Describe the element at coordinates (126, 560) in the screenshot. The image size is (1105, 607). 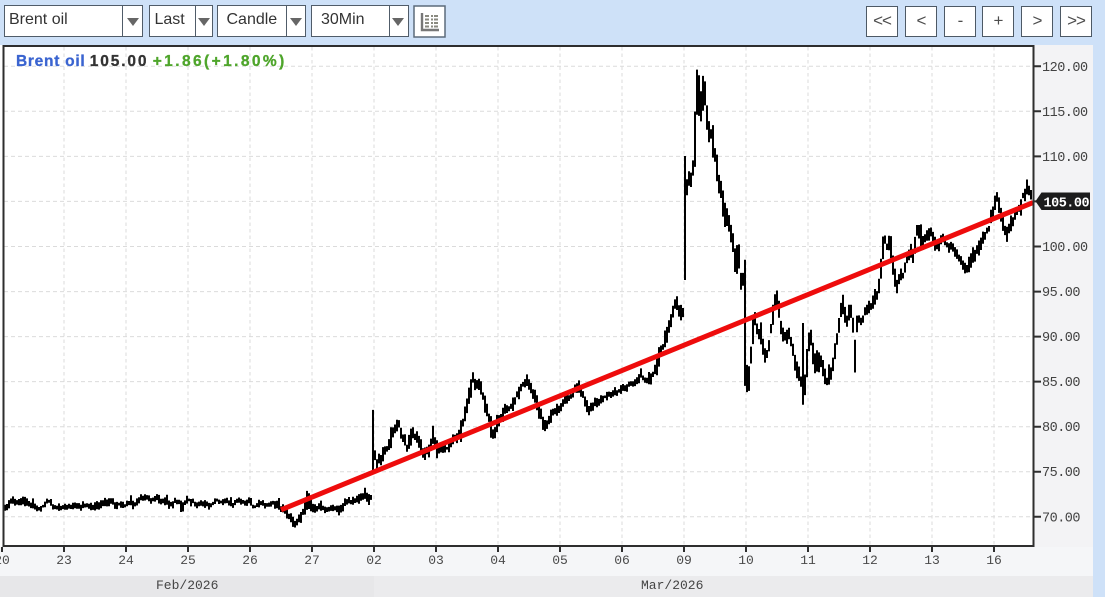
I see `svg-text: 24` at that location.